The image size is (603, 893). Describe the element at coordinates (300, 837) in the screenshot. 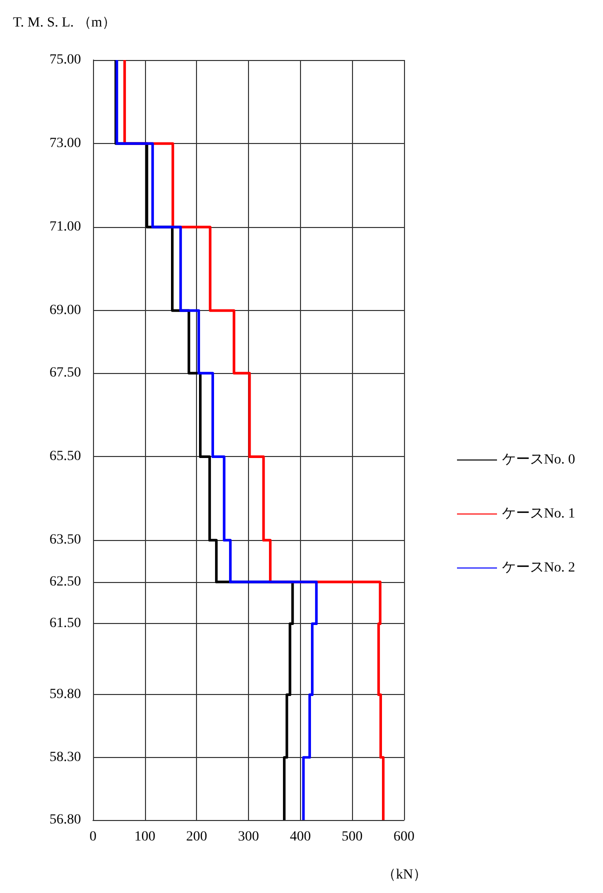

I see `x-tick-label: 400` at that location.